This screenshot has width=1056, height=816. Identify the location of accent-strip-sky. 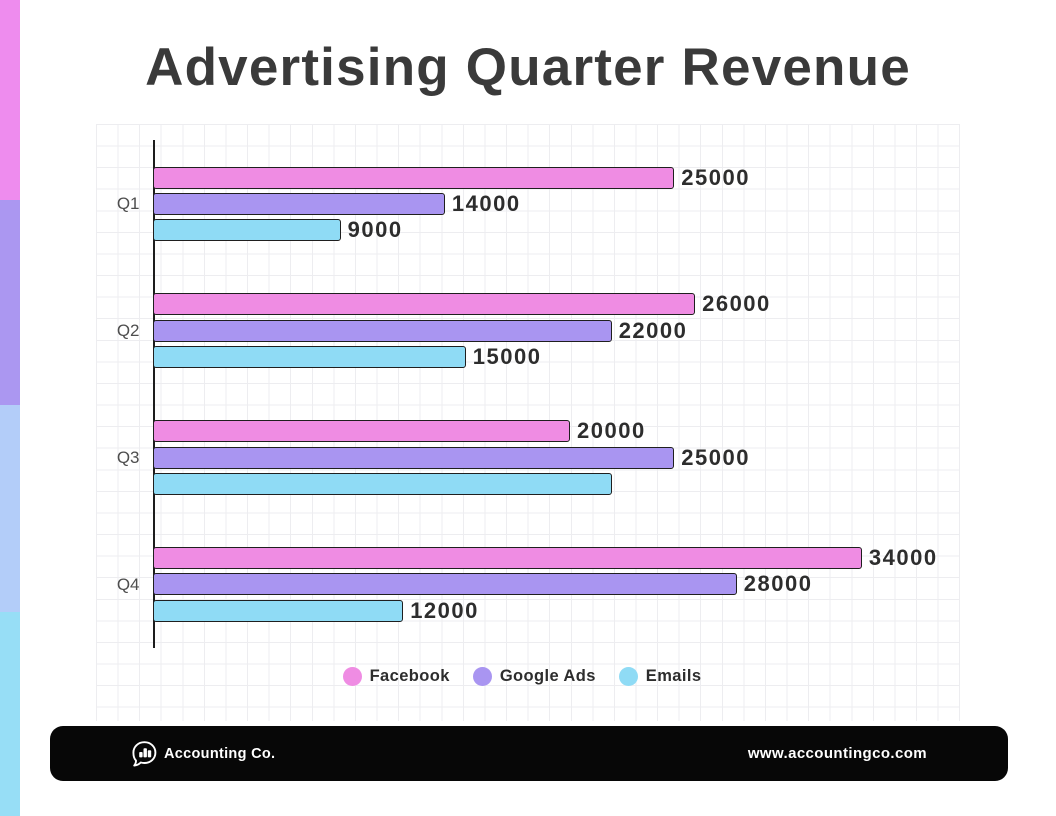
(10, 714).